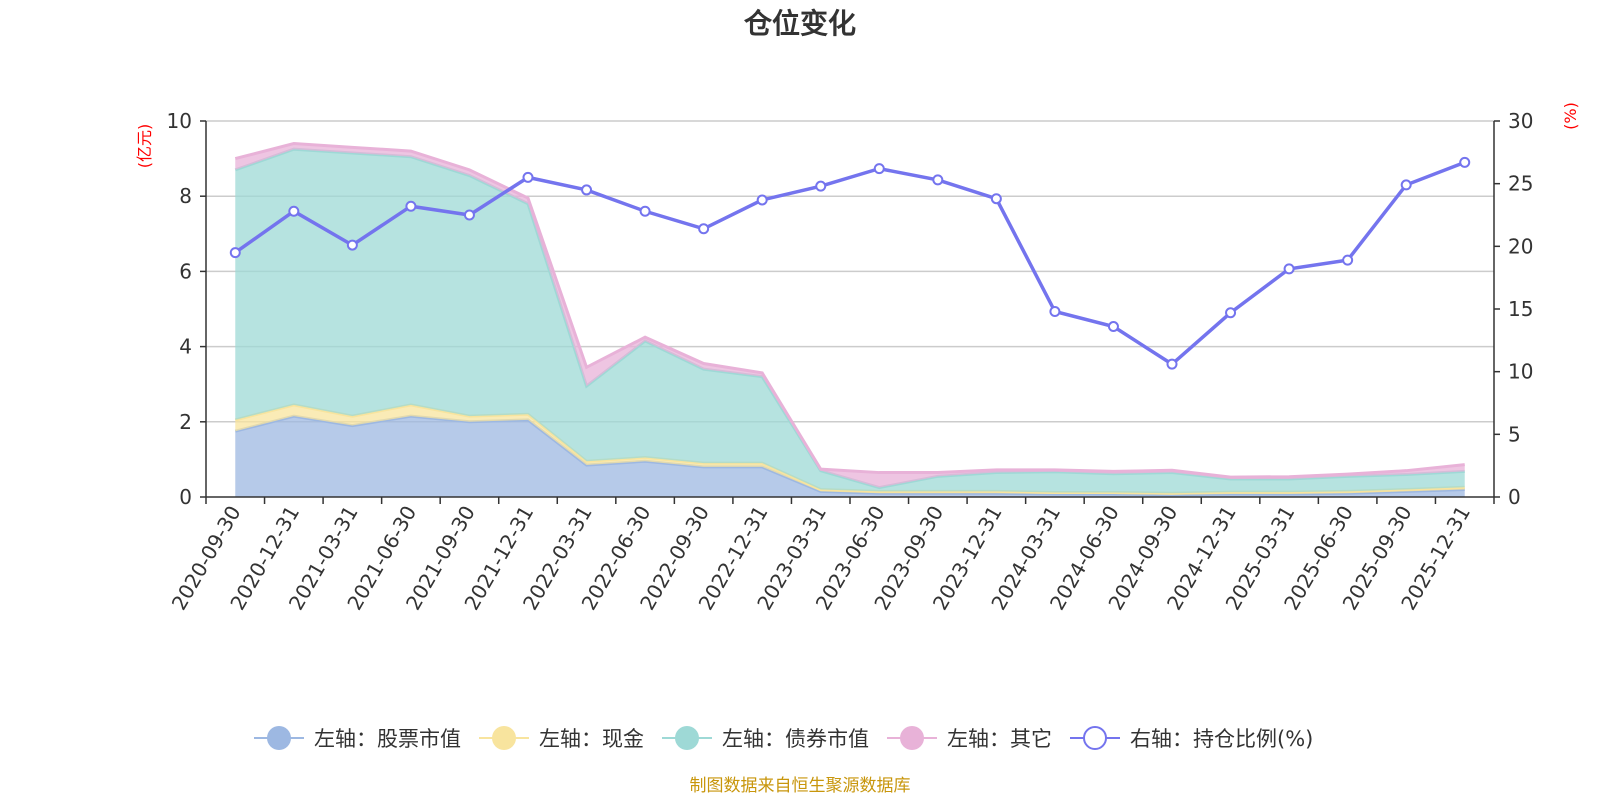 This screenshot has height=800, width=1600. What do you see at coordinates (185, 422) in the screenshot?
I see `left-tick-label: 2` at bounding box center [185, 422].